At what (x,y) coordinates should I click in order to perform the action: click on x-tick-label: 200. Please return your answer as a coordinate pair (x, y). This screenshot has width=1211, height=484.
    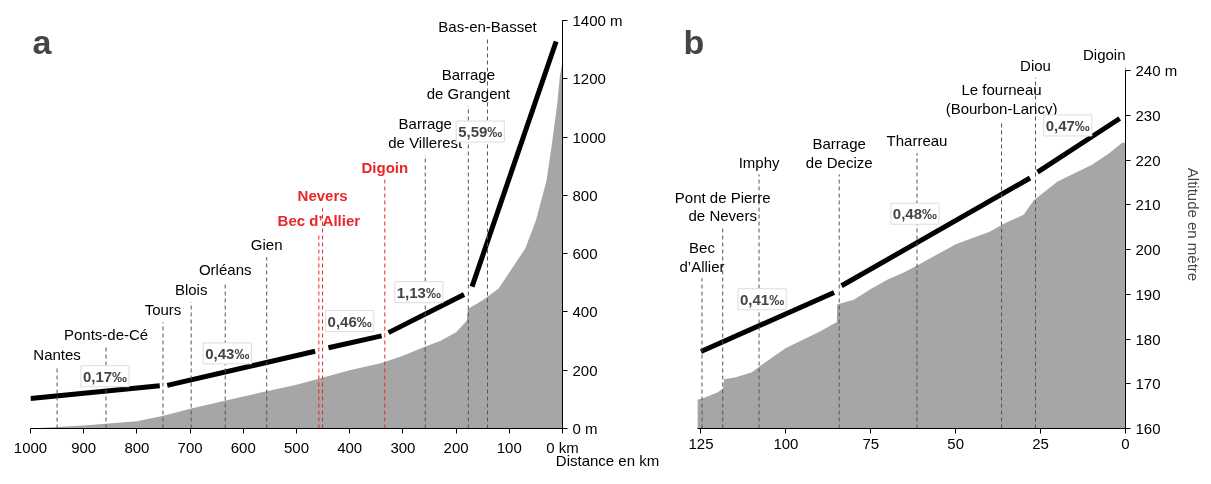
    Looking at the image, I should click on (456, 447).